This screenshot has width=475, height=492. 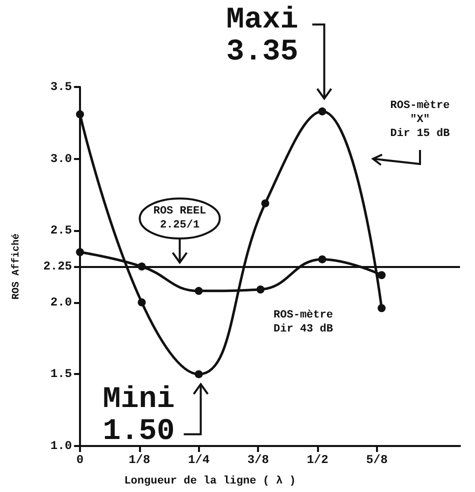 What do you see at coordinates (139, 460) in the screenshot?
I see `x-tick-label: 1/8` at bounding box center [139, 460].